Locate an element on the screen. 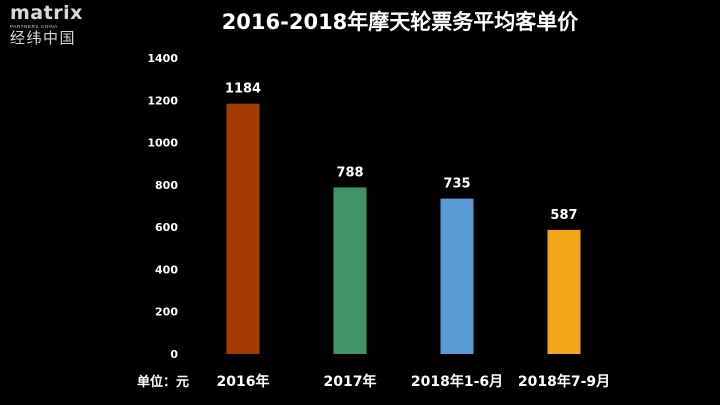 This screenshot has height=405, width=720. data-label: 735 is located at coordinates (456, 184).